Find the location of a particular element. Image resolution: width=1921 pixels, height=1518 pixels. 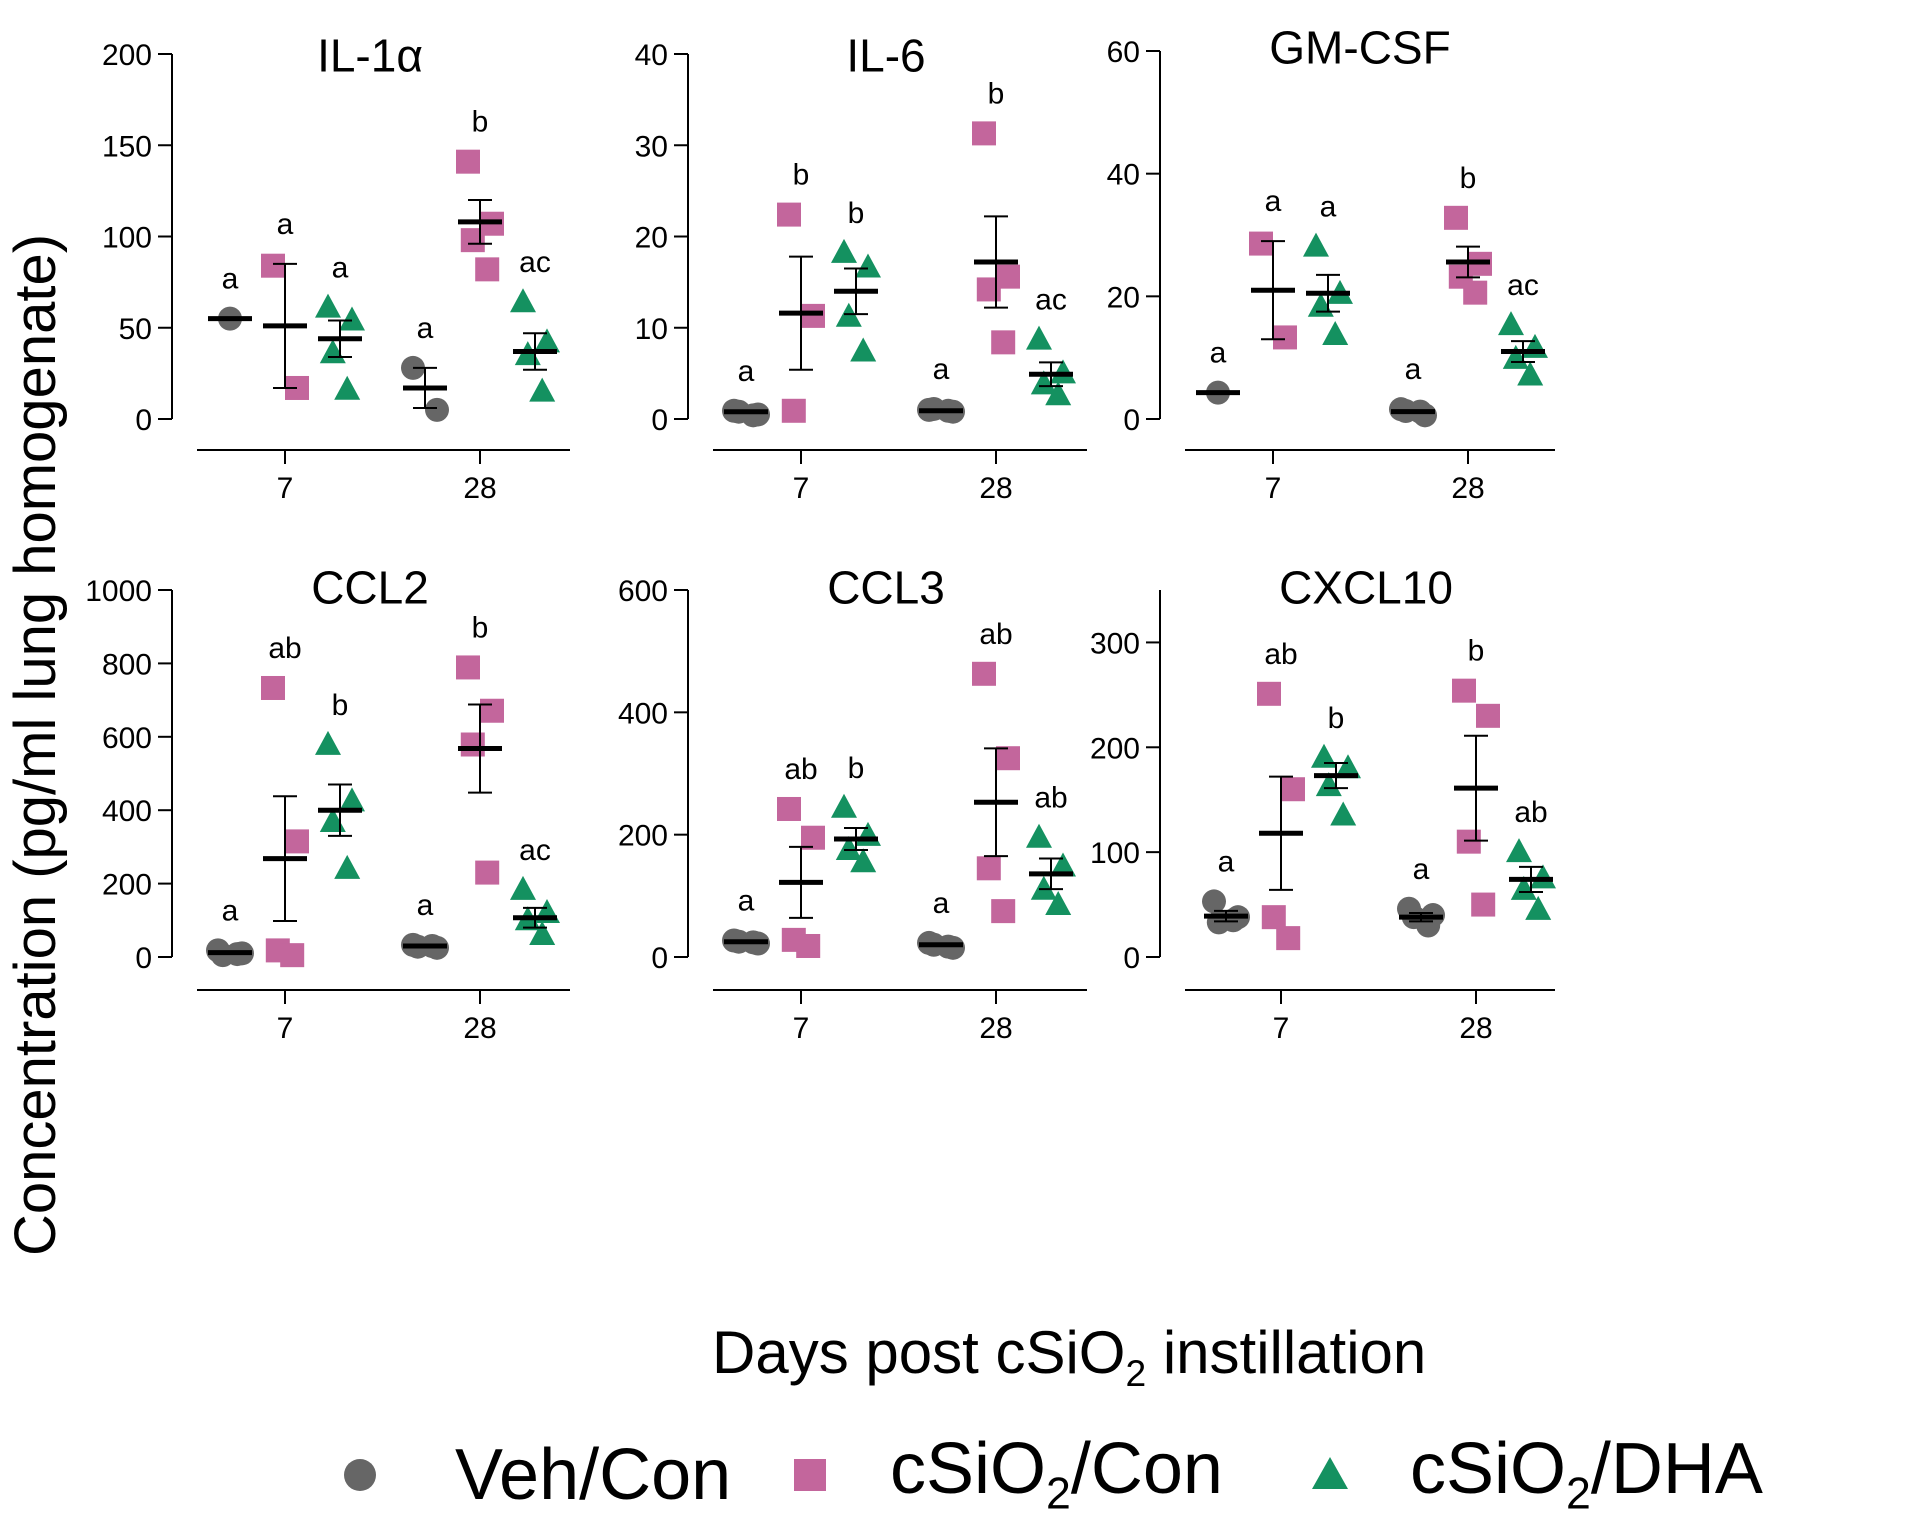

chart-panel-0: IL-1α 0 50 100 150 200 7 28 a a a a b ac is located at coordinates (336, 267).